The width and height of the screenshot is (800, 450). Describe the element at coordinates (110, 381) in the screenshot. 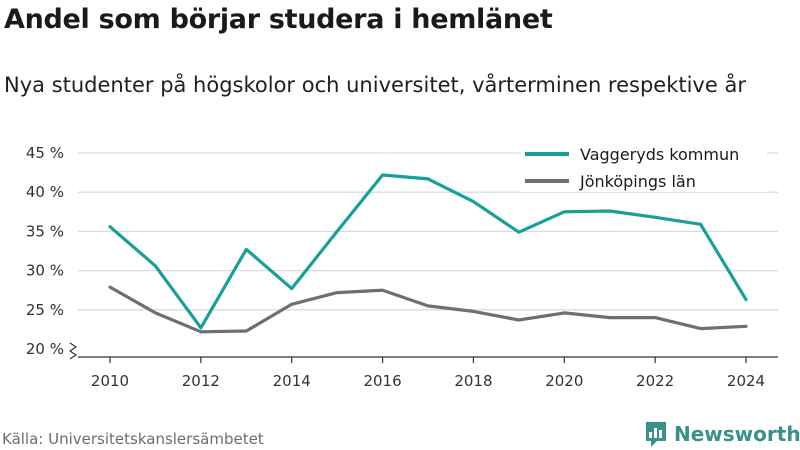

I see `x-tick-label: 2010` at that location.